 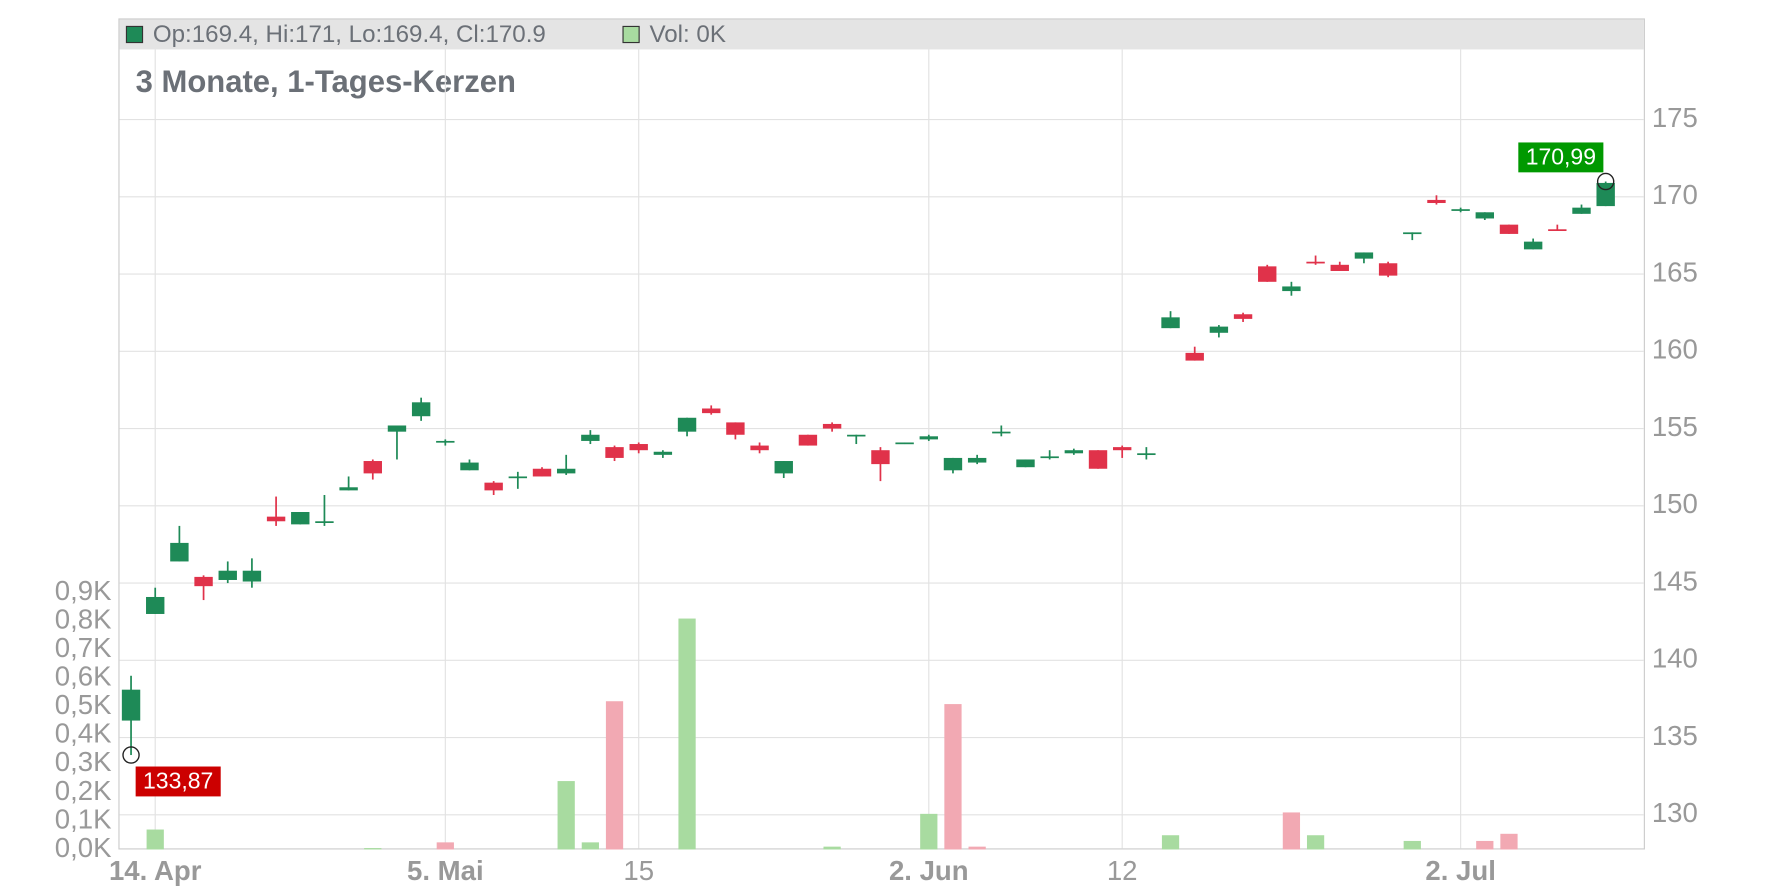 What do you see at coordinates (83, 790) in the screenshot?
I see `volume-tick-label: 0,2K` at bounding box center [83, 790].